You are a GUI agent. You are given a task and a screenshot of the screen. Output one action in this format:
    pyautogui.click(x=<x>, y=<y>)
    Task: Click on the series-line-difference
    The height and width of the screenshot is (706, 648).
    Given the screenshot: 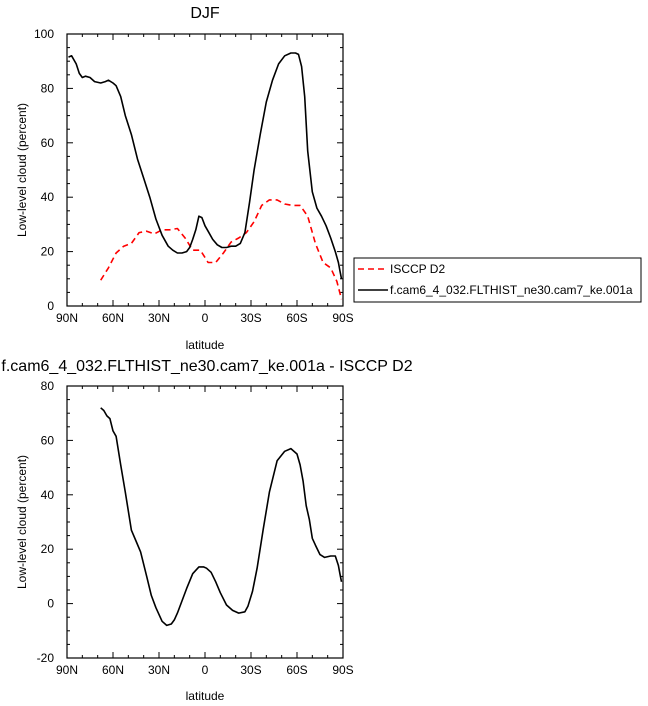 What is the action you would take?
    pyautogui.click(x=221, y=517)
    